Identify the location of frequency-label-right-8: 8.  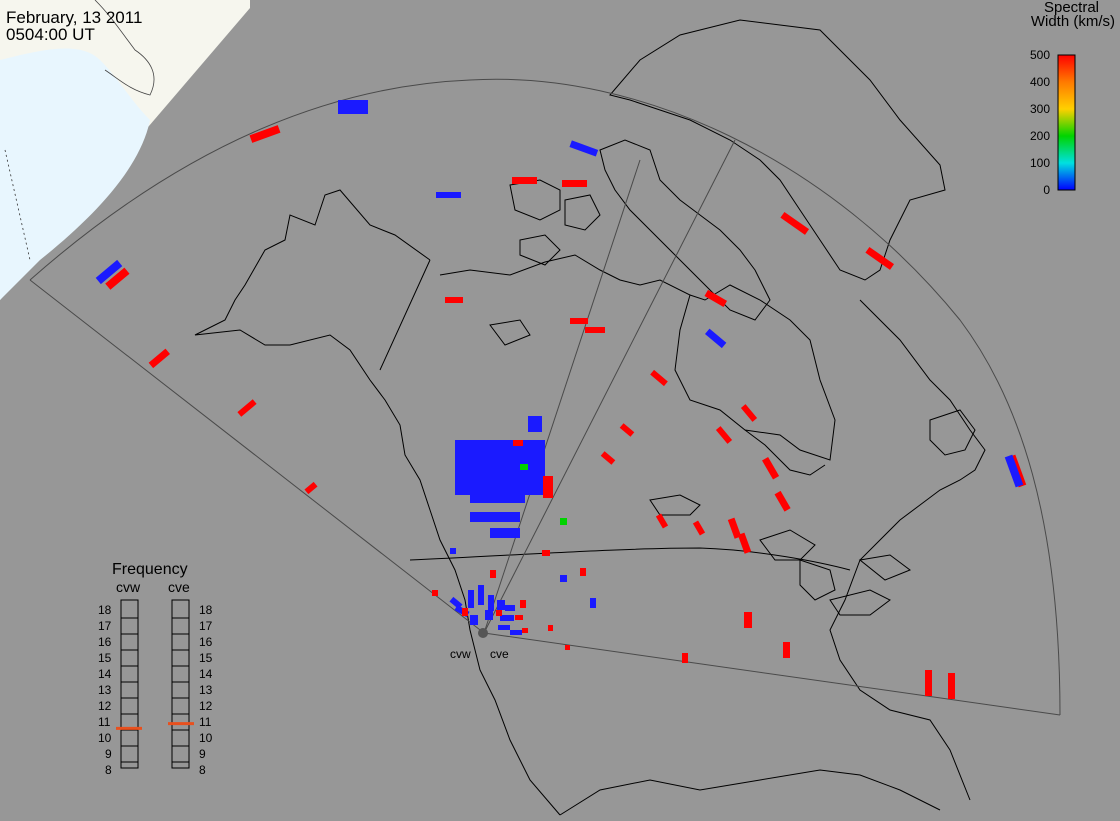
(202, 770).